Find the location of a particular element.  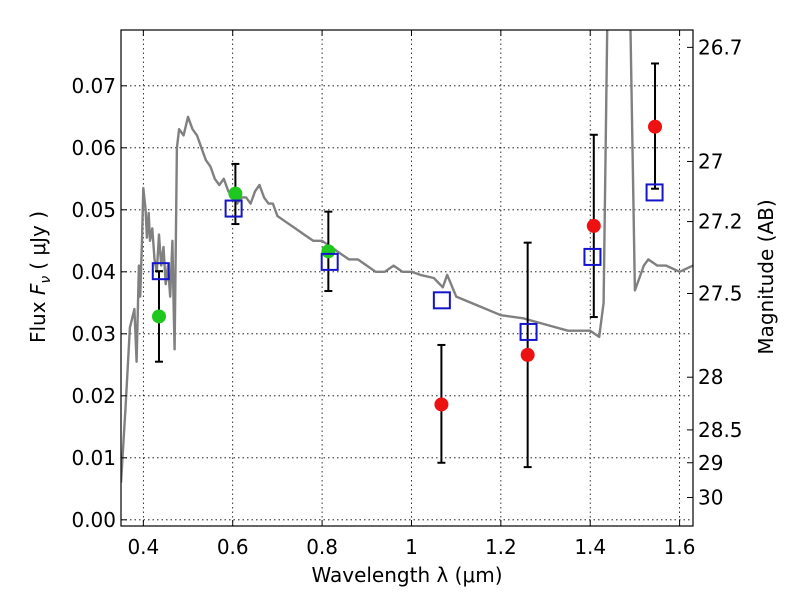

x-tick-label: 0.8 is located at coordinates (322, 547).